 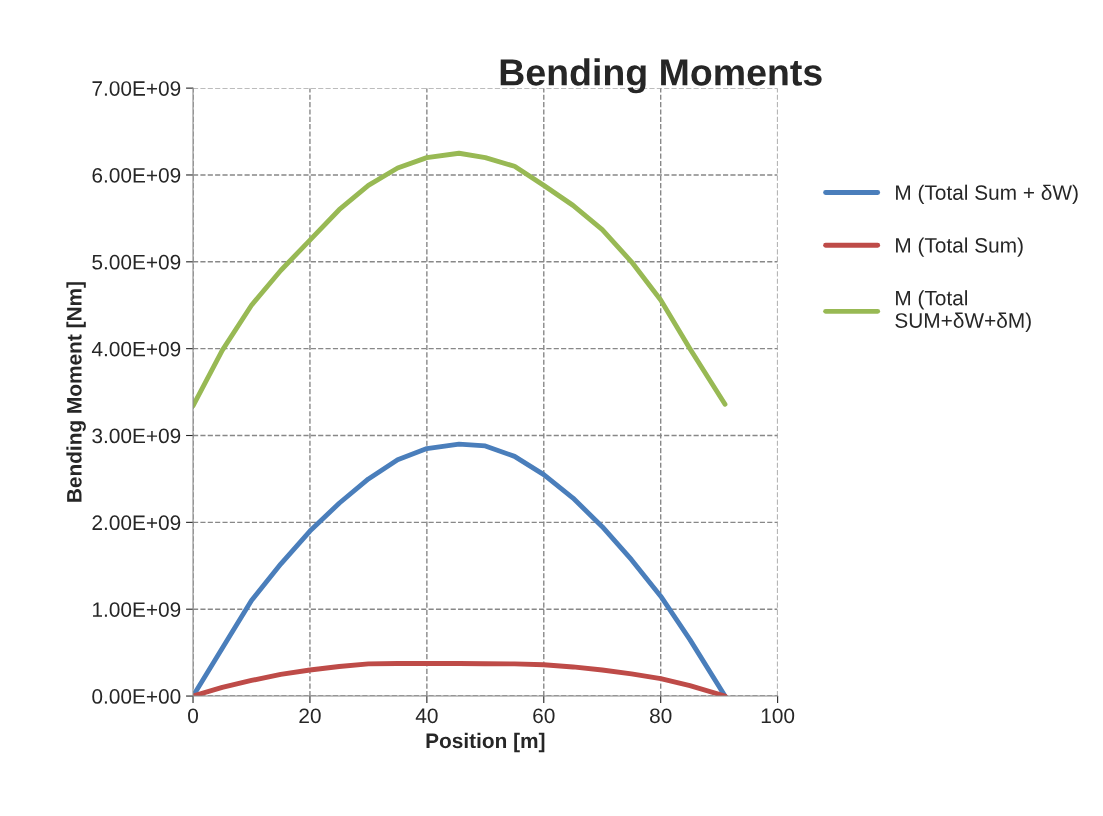 What do you see at coordinates (661, 76) in the screenshot?
I see `chart-title: Bending Moments` at bounding box center [661, 76].